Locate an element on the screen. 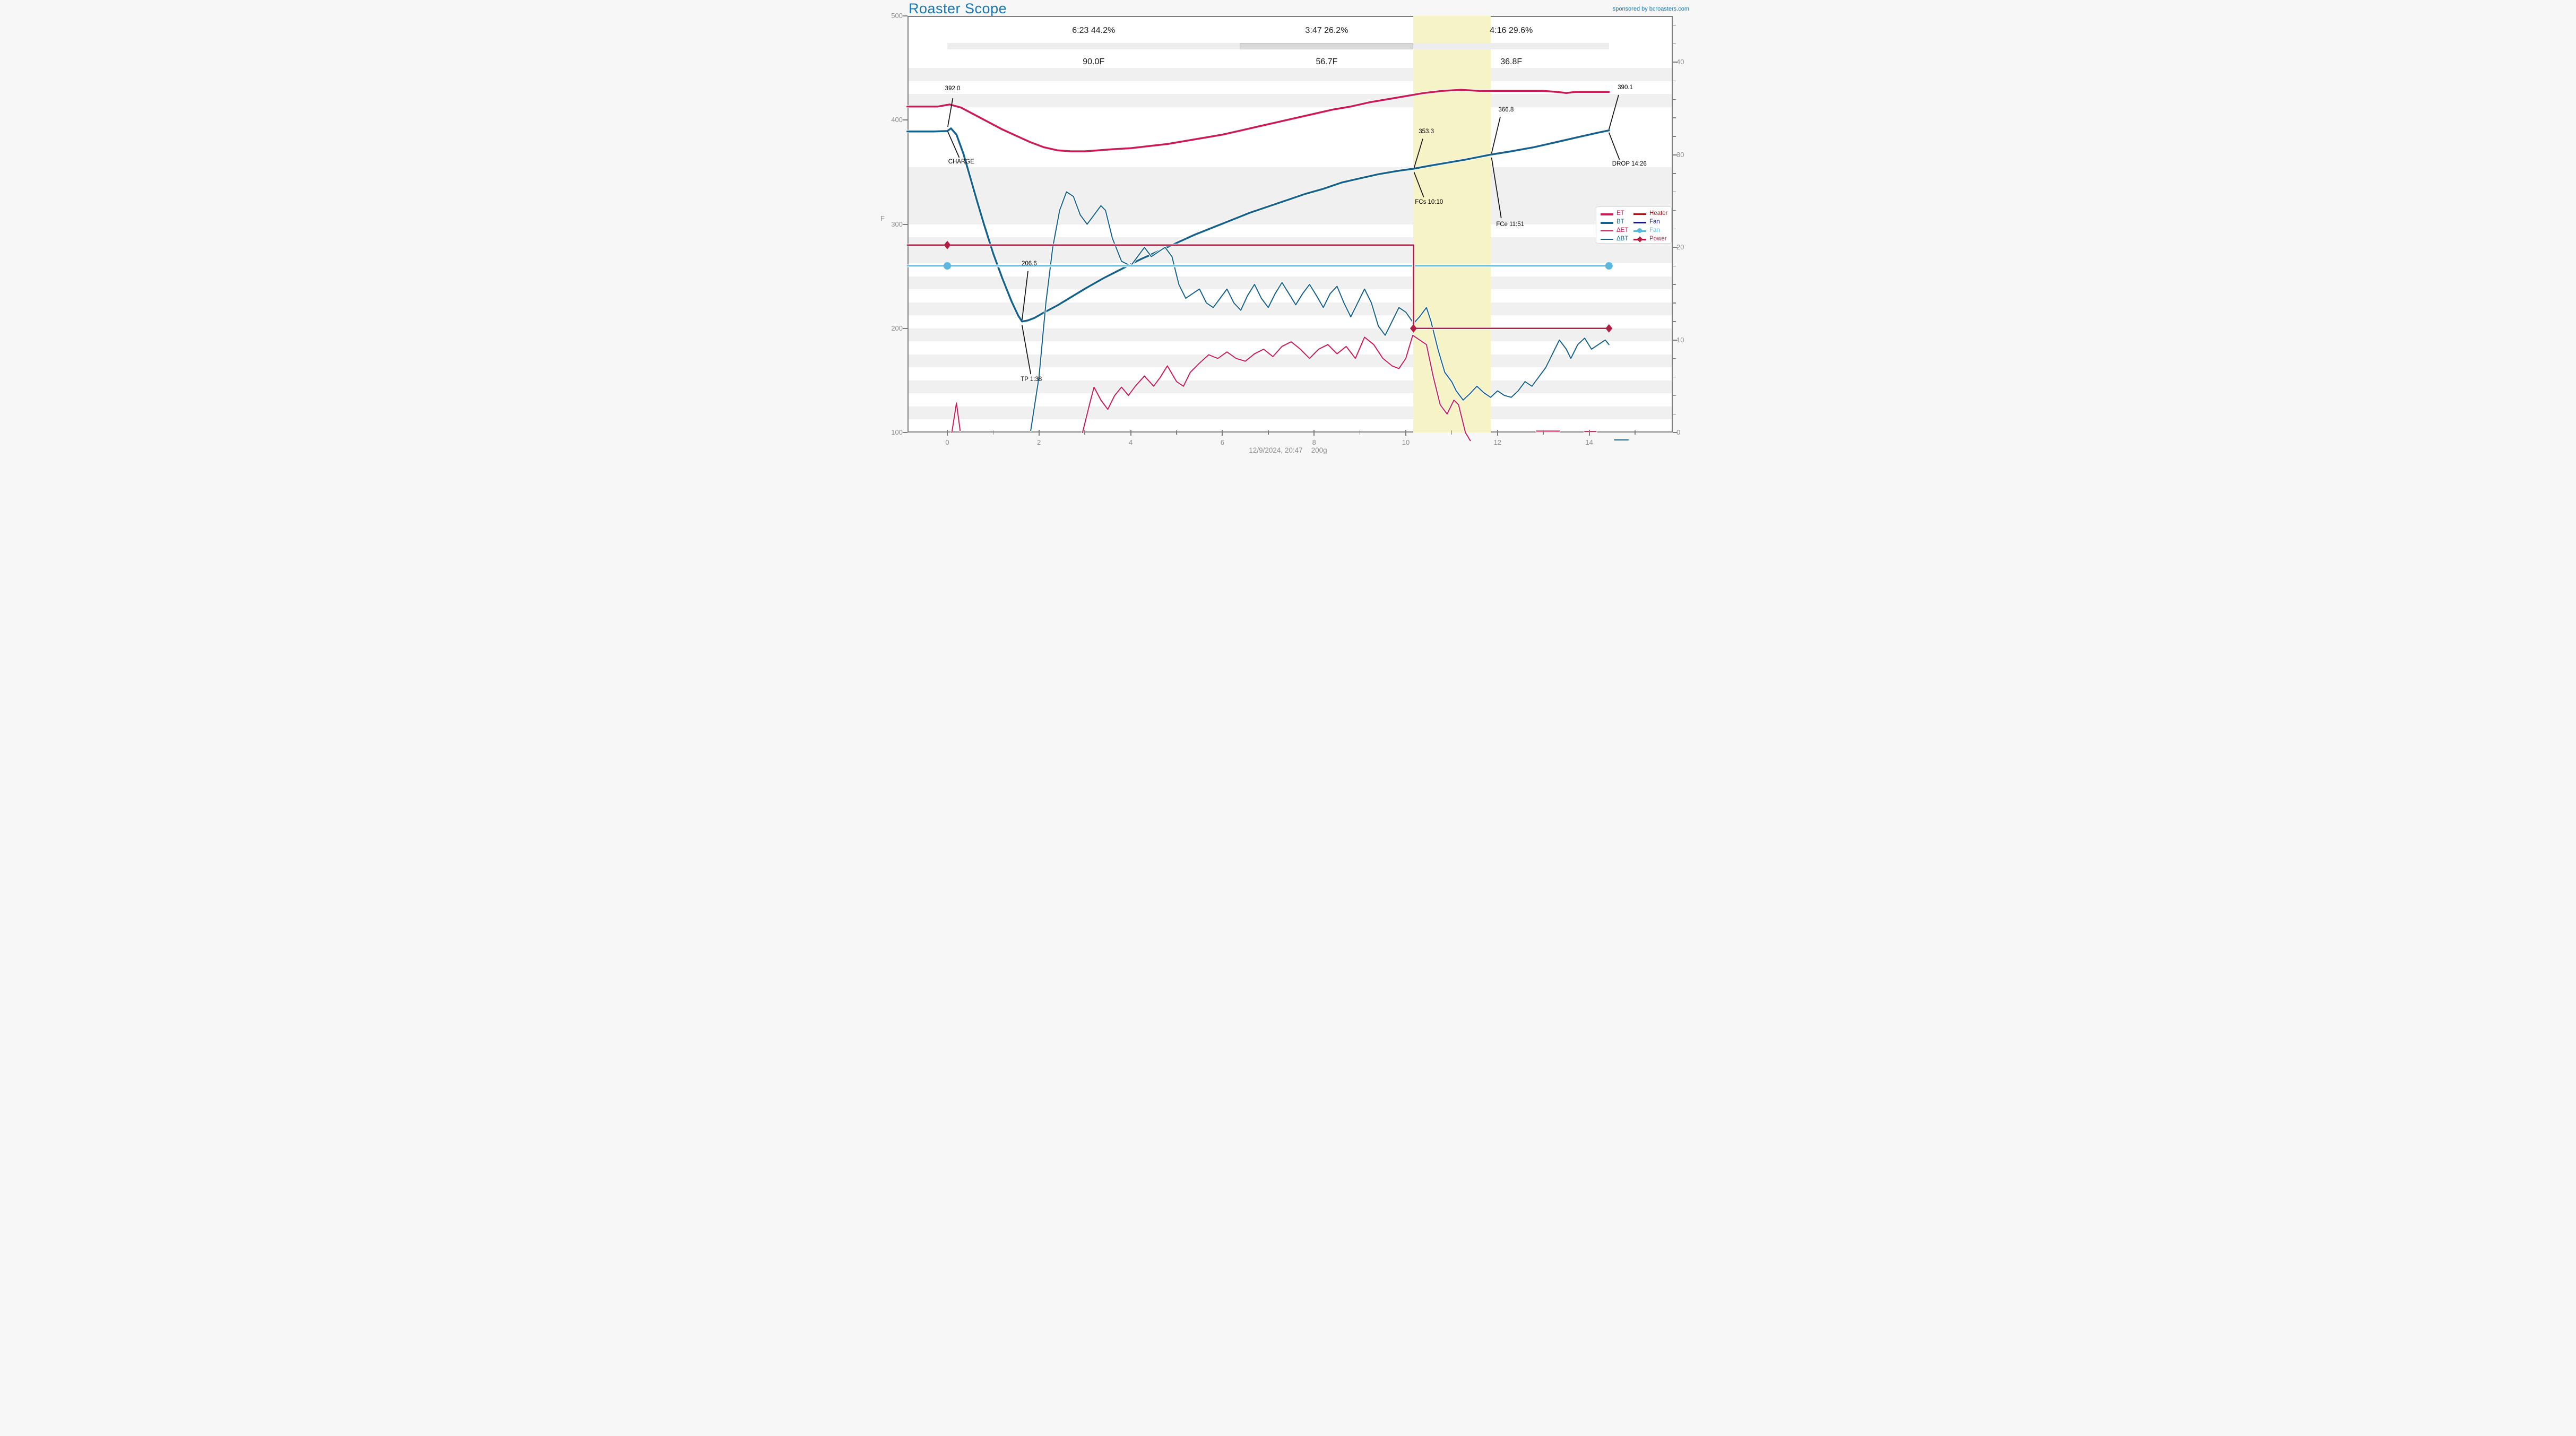 The width and height of the screenshot is (2576, 1436). event-name-label: CHARGE is located at coordinates (961, 161).